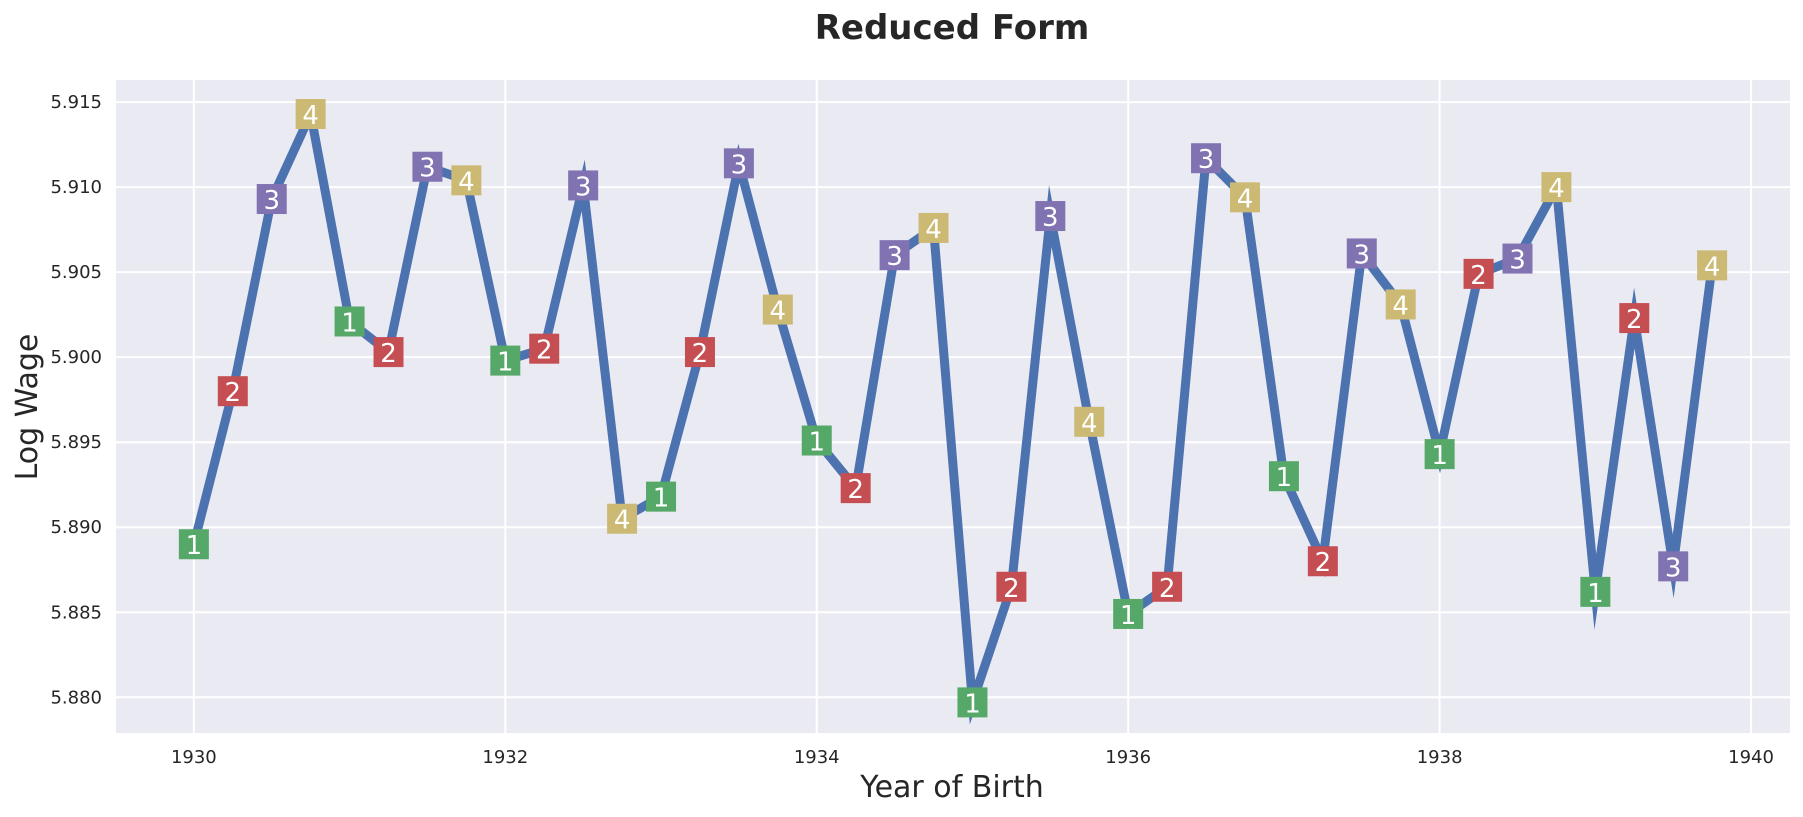 Image resolution: width=1803 pixels, height=817 pixels. What do you see at coordinates (951, 787) in the screenshot?
I see `x-axis-label: Year of Birth` at bounding box center [951, 787].